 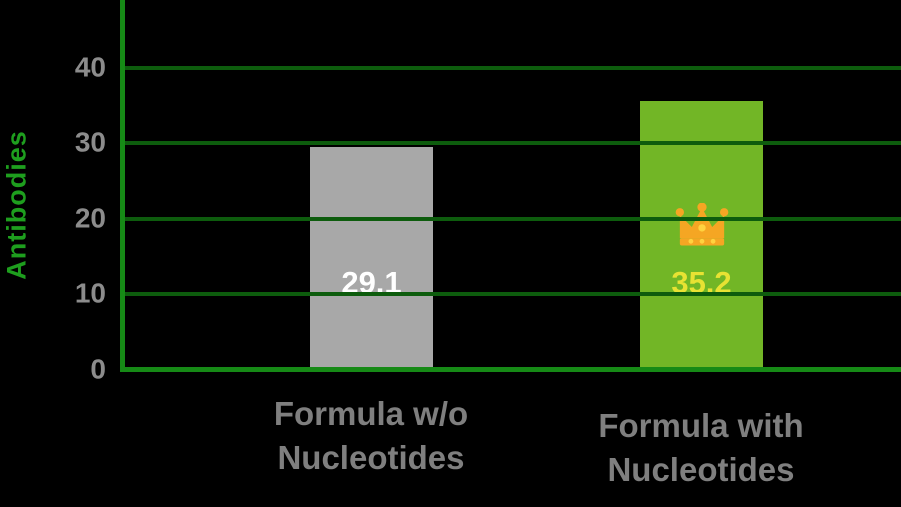 I want to click on x-axis-line, so click(x=510, y=369).